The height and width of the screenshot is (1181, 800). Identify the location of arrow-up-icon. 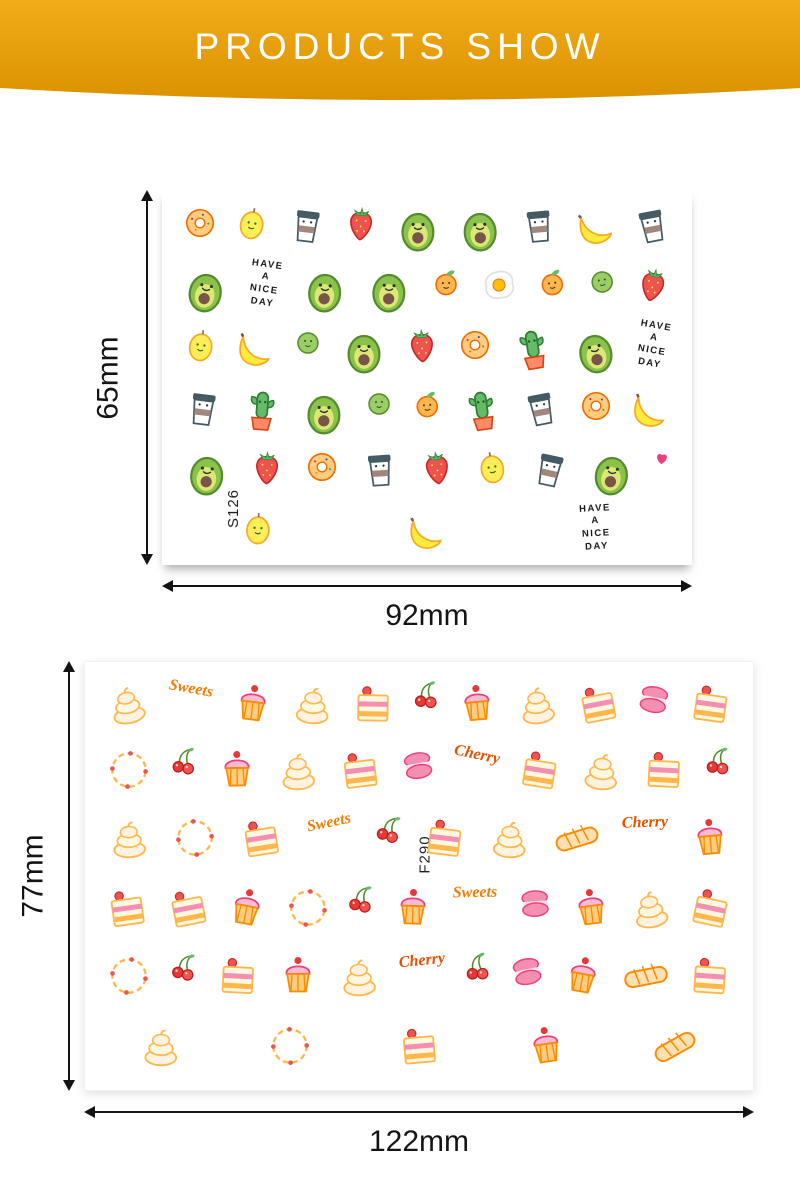
(69, 666).